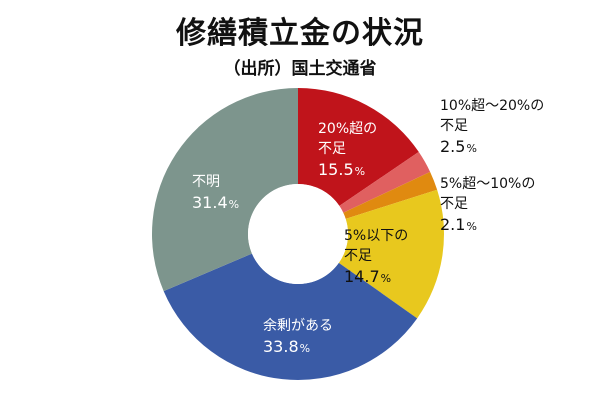 The height and width of the screenshot is (400, 600). What do you see at coordinates (492, 127) in the screenshot?
I see `slice-label-2: 10%超〜20%の不足 2.5%` at bounding box center [492, 127].